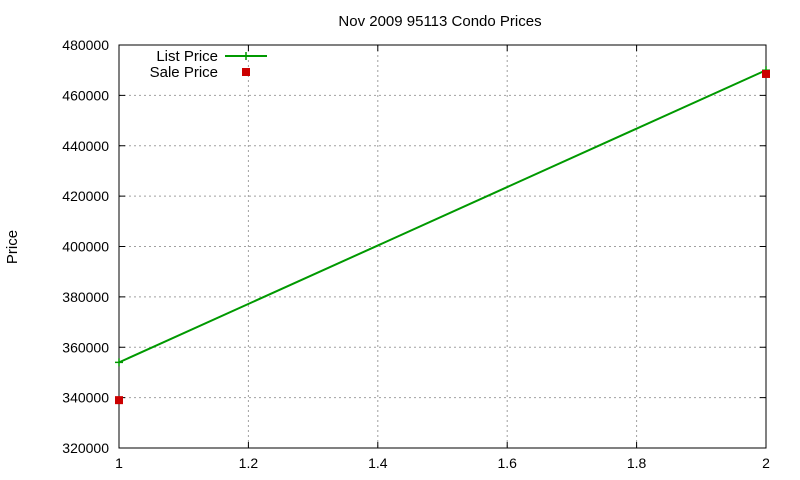 The width and height of the screenshot is (800, 480). I want to click on list-price-point, so click(119, 362).